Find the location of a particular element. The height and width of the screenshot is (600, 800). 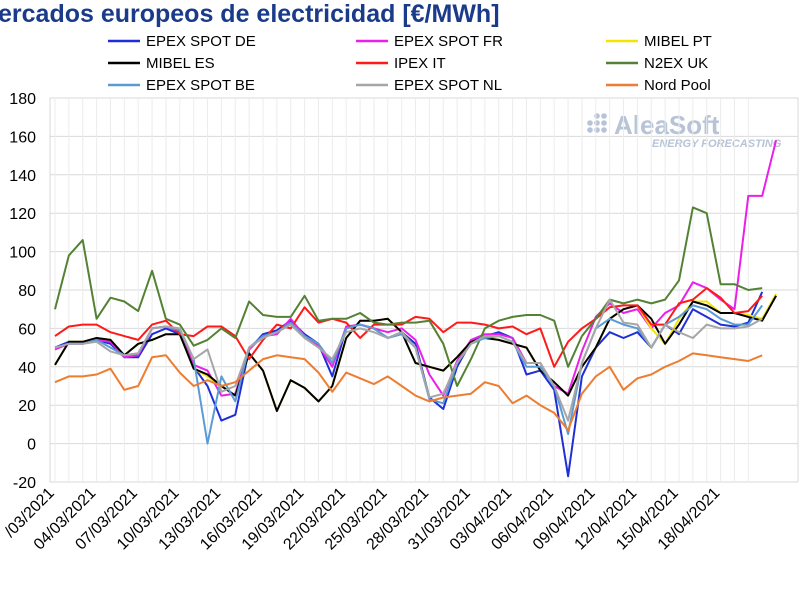

y-tick-label: -20 is located at coordinates (24, 483).